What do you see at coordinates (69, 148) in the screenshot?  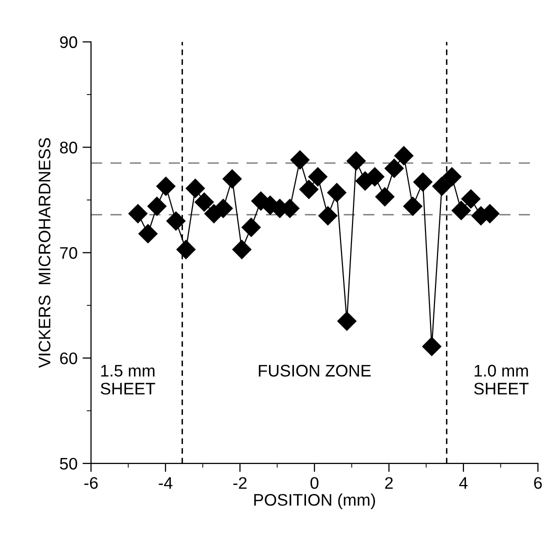 I see `y-tick-label: 80` at bounding box center [69, 148].